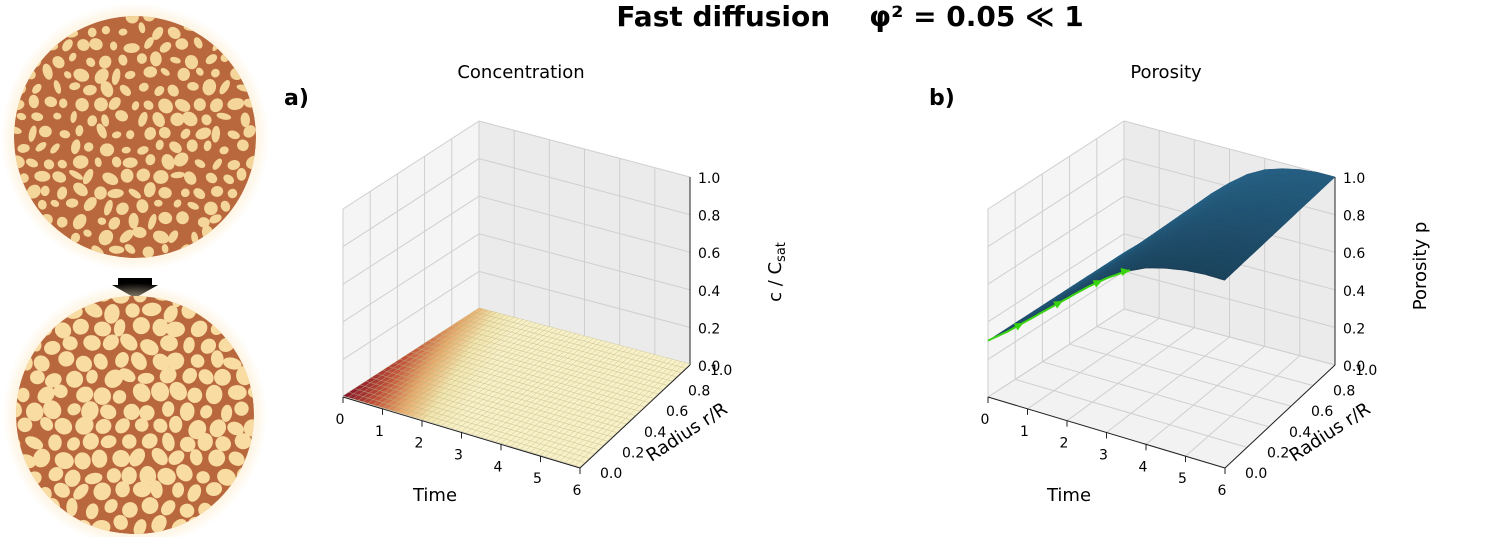 This screenshot has height=537, width=1500. What do you see at coordinates (1420, 266) in the screenshot?
I see `porosity-zlabel: Porosity p` at bounding box center [1420, 266].